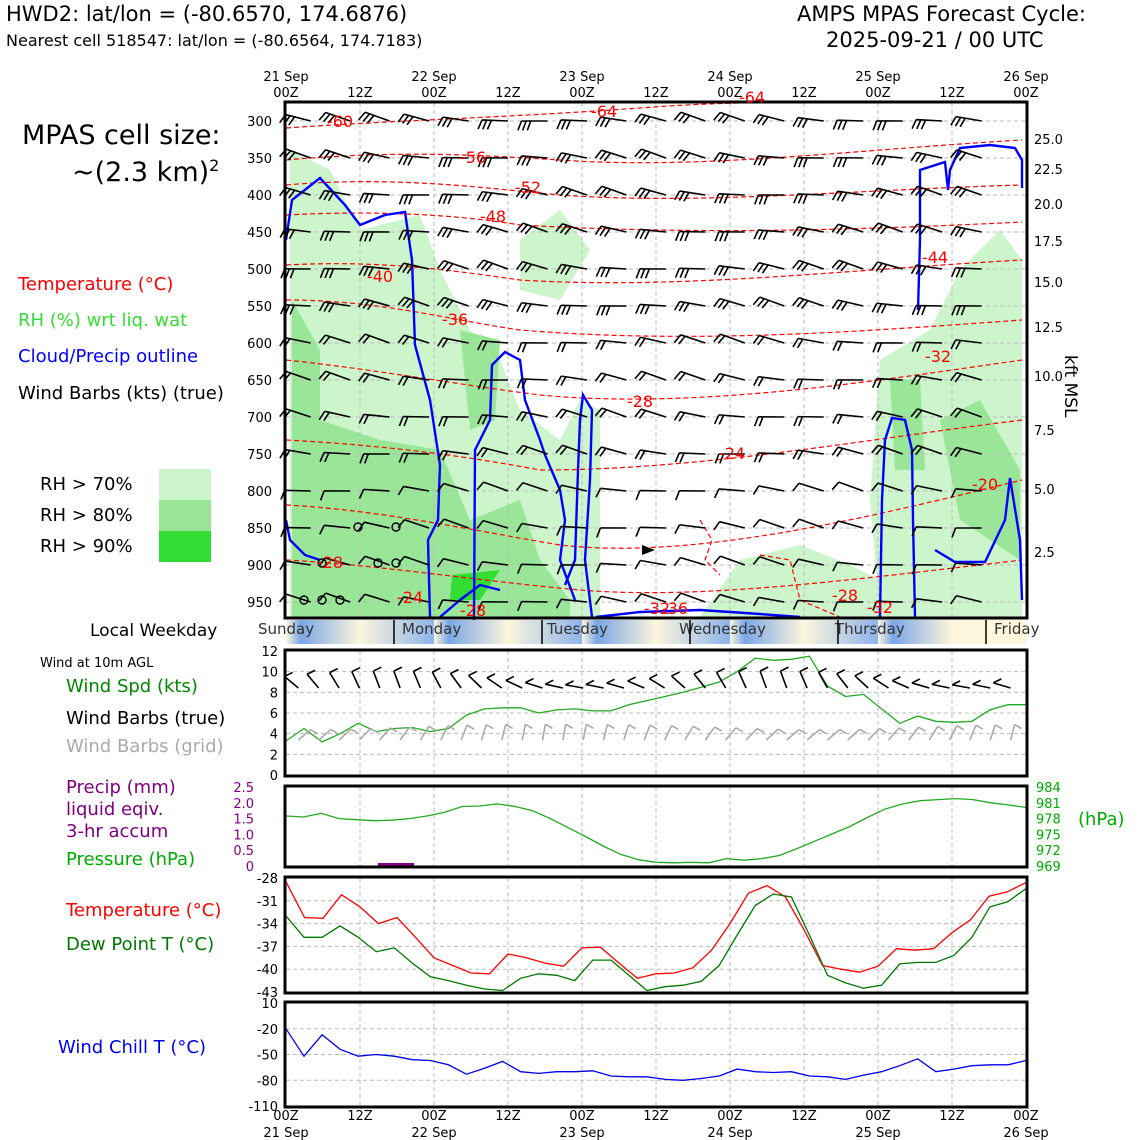 The image size is (1140, 1140). I want to click on kft-tick-4: 15.0, so click(1048, 283).